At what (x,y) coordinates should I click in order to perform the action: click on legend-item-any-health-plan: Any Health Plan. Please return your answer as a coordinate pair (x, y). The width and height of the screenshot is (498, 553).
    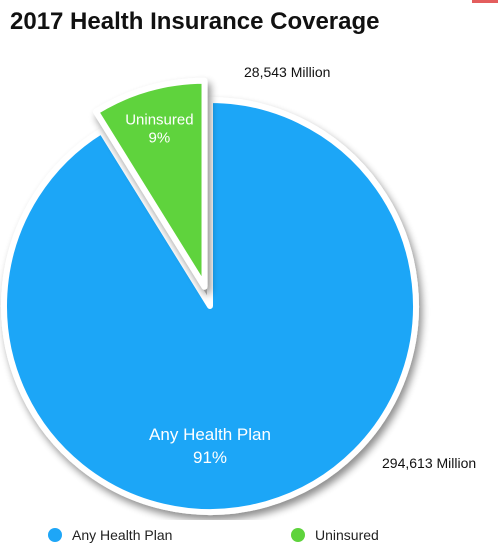
    Looking at the image, I should click on (110, 535).